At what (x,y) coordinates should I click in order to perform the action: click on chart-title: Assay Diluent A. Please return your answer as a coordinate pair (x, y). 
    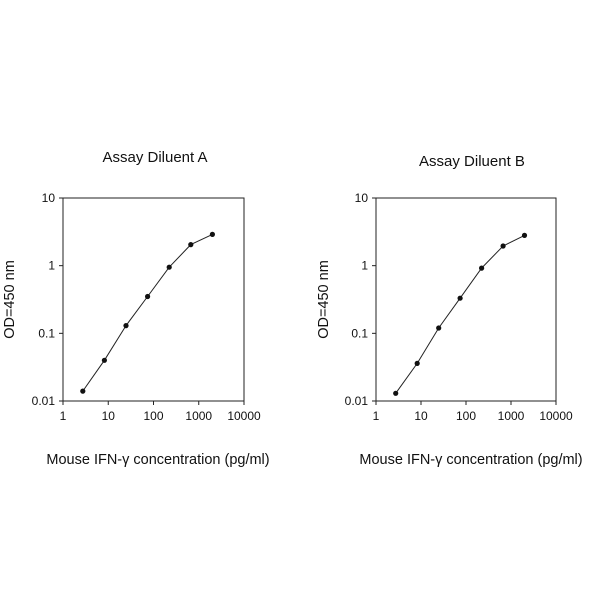
    Looking at the image, I should click on (154, 157).